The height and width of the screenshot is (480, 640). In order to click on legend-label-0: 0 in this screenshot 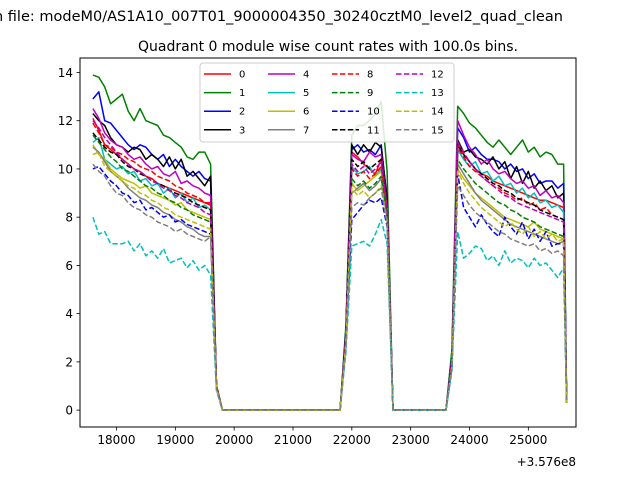, I will do `click(242, 75)`.